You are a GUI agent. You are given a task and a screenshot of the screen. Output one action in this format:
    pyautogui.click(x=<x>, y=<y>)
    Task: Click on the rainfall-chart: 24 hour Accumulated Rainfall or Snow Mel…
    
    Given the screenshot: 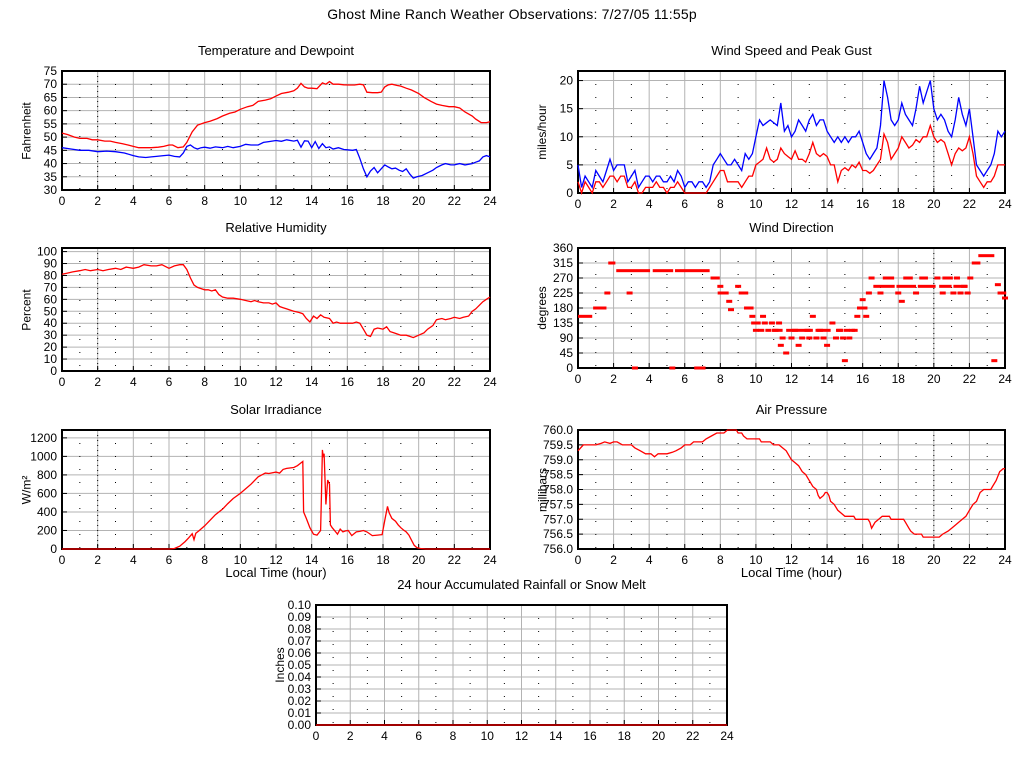 What is the action you would take?
    pyautogui.click(x=498, y=663)
    